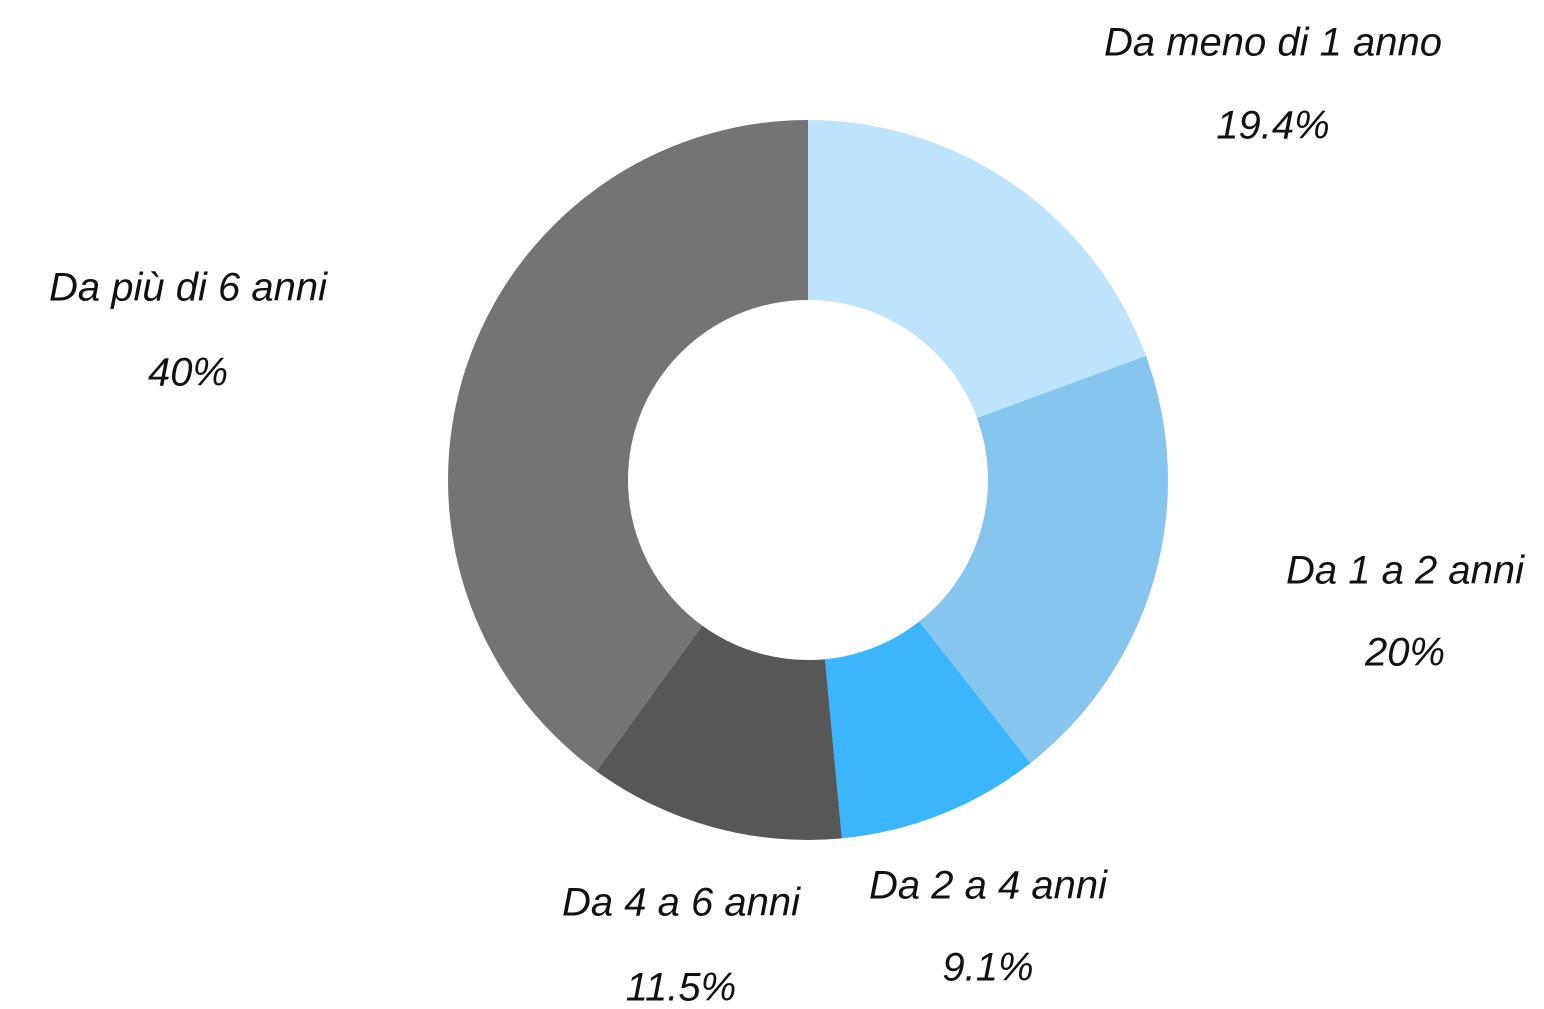 Image resolution: width=1544 pixels, height=1009 pixels. Describe the element at coordinates (987, 968) in the screenshot. I see `slice-value-label: 9.1%` at that location.